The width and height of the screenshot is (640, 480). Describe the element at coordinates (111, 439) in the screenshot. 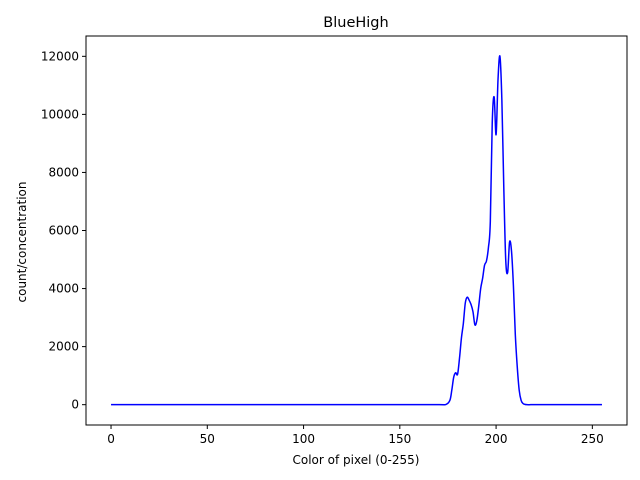

I see `x-tick-label: 0` at that location.